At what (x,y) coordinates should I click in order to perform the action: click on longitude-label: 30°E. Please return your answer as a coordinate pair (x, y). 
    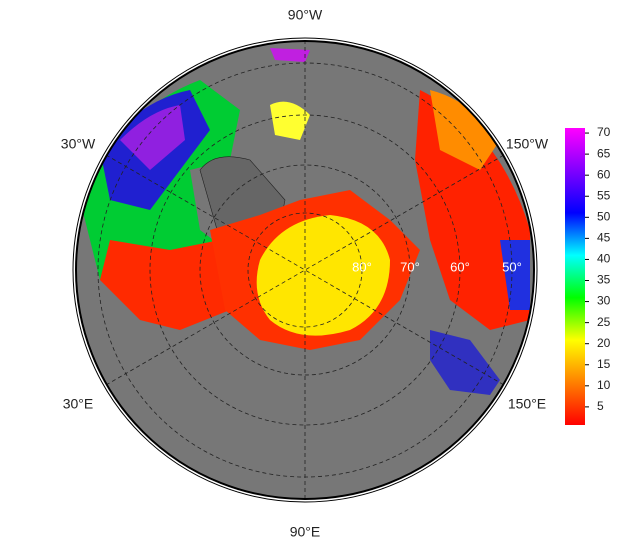
    Looking at the image, I should click on (78, 404).